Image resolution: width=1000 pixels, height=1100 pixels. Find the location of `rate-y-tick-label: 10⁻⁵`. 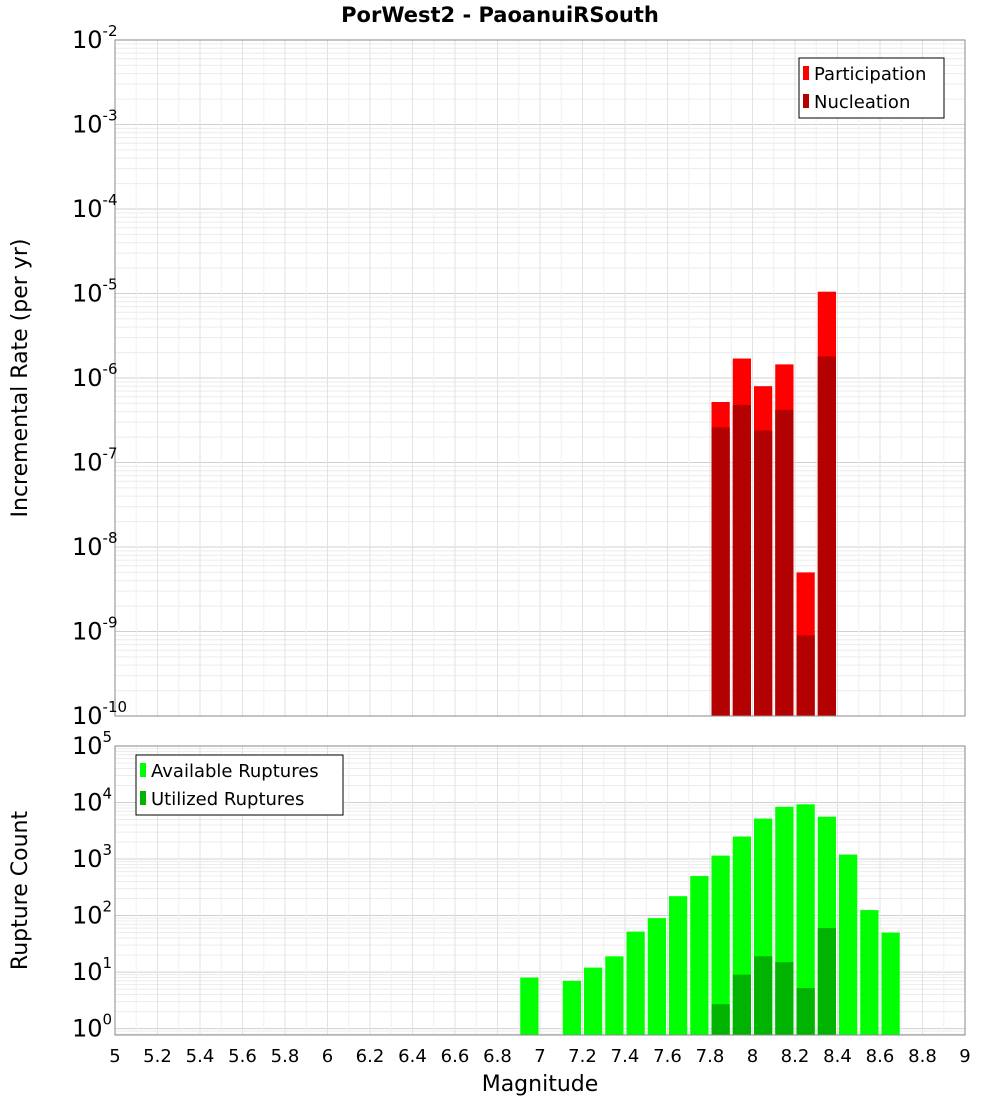

rate-y-tick-label: 10⁻⁵ is located at coordinates (95, 292).